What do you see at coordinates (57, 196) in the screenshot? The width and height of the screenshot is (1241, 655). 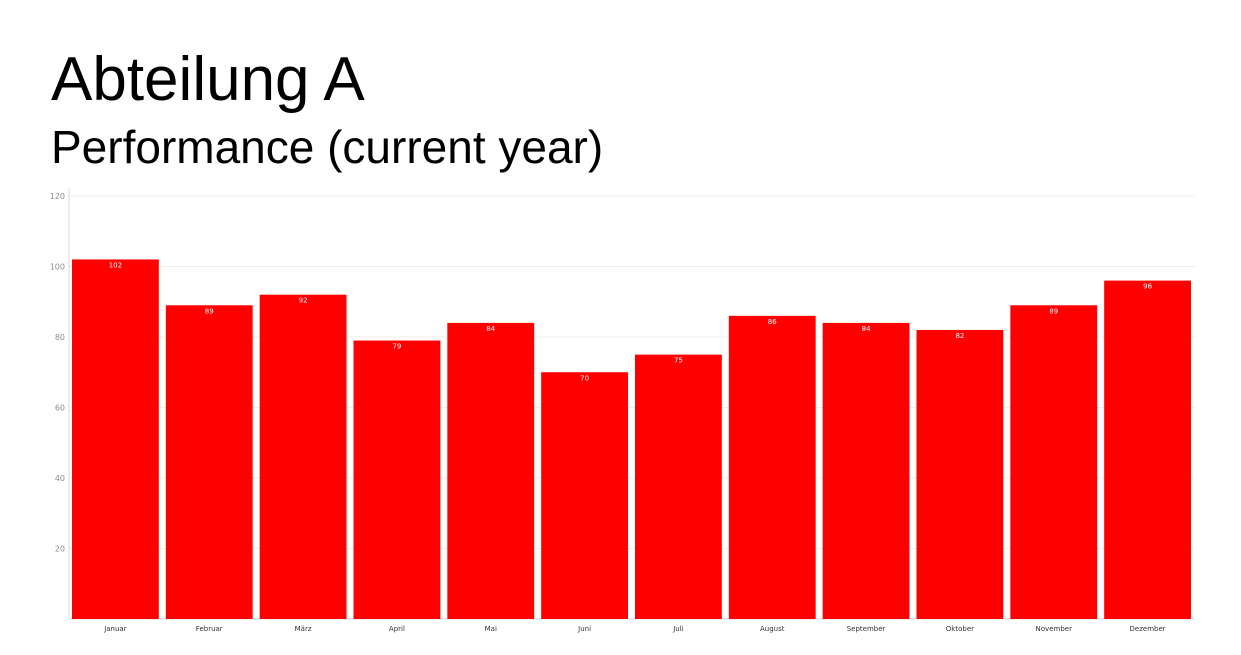 I see `y-tick-label: 120` at bounding box center [57, 196].